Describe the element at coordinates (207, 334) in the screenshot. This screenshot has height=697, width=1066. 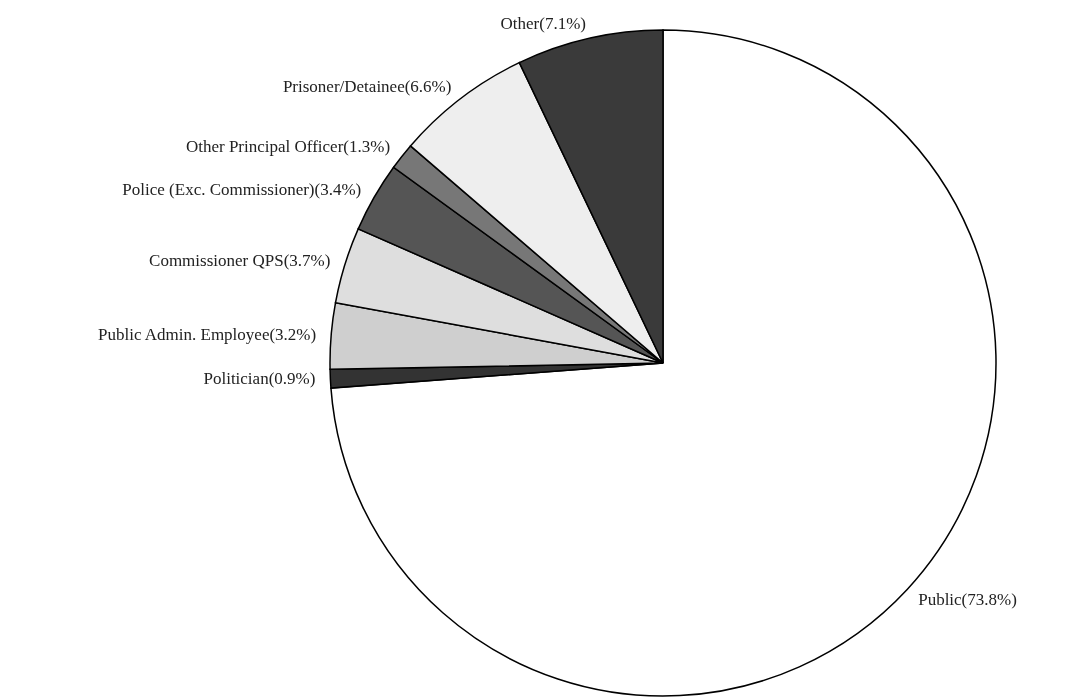
I see `slice-label: Public Admin. Employee(3.2%)` at that location.